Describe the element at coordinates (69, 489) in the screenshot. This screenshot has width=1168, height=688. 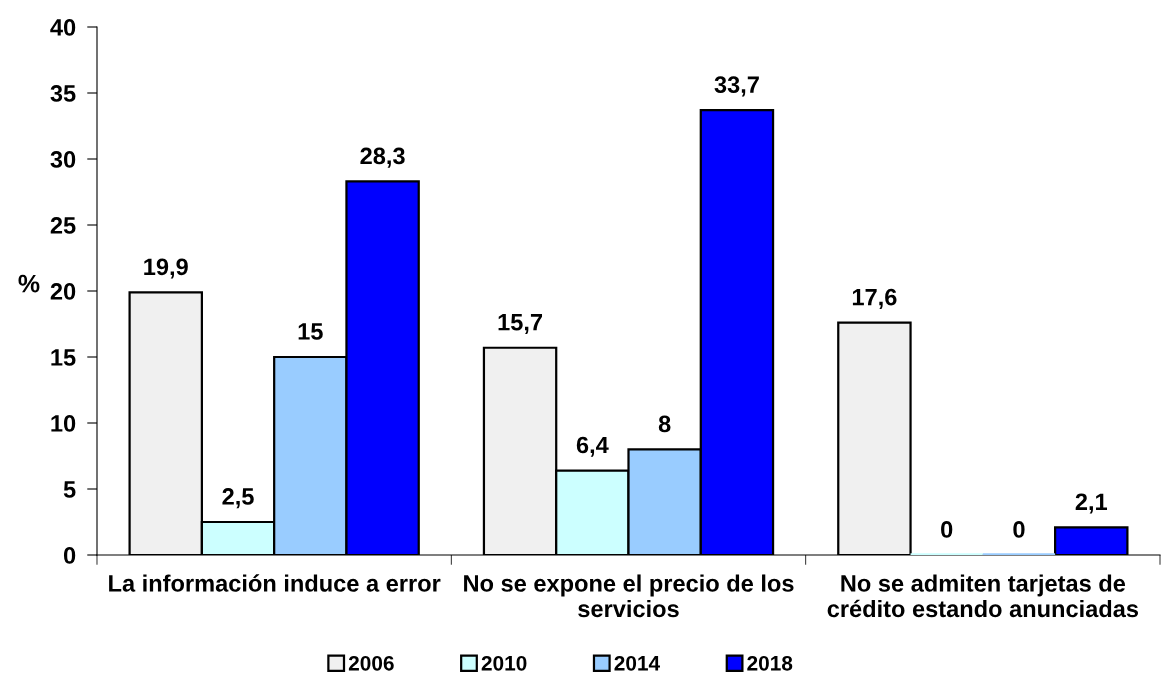
I see `y-tick-label: 5` at that location.